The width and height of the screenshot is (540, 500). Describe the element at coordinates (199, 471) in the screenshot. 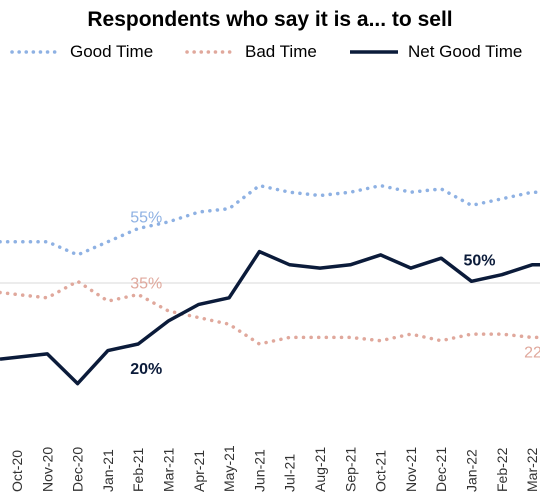

I see `x-tick-label: Apr-21` at that location.